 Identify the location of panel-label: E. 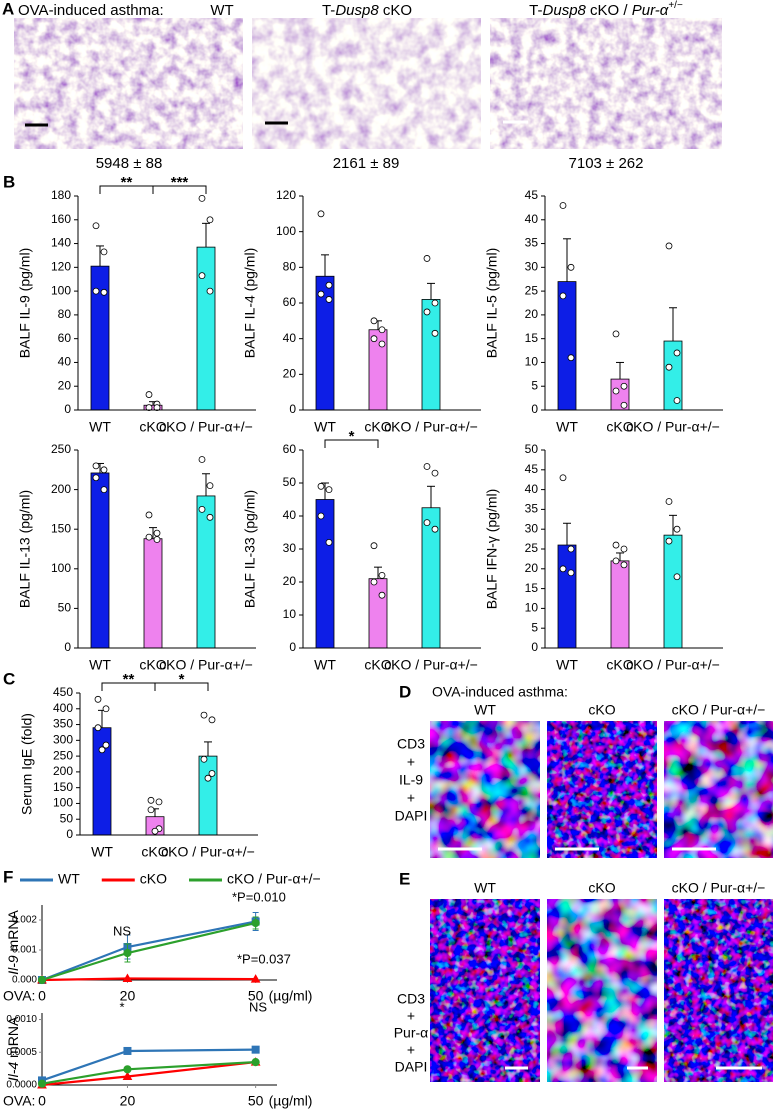
(404, 878).